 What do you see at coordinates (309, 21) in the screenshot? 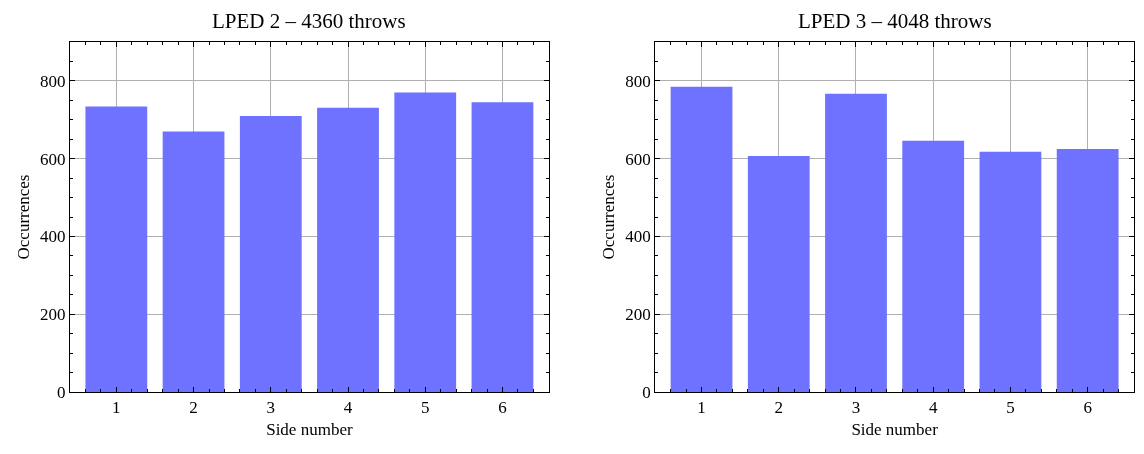
I see `chart-title: LPED 2 – 4360 throws` at bounding box center [309, 21].